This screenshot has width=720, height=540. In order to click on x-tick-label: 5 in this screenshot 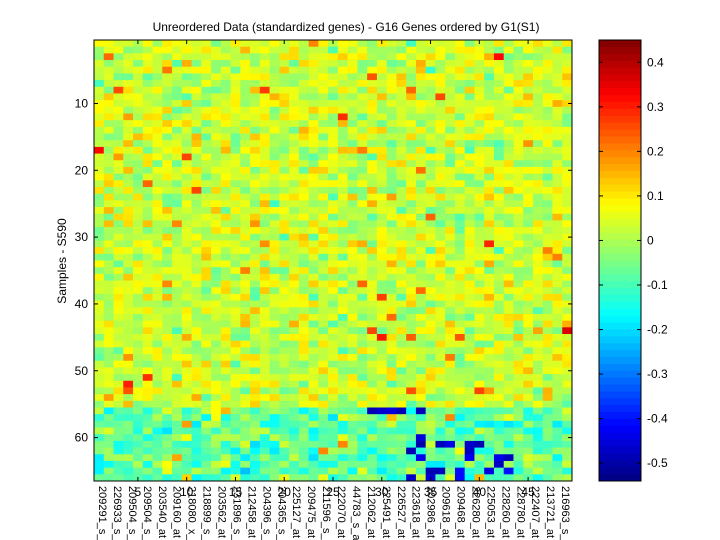, I will do `click(138, 492)`.